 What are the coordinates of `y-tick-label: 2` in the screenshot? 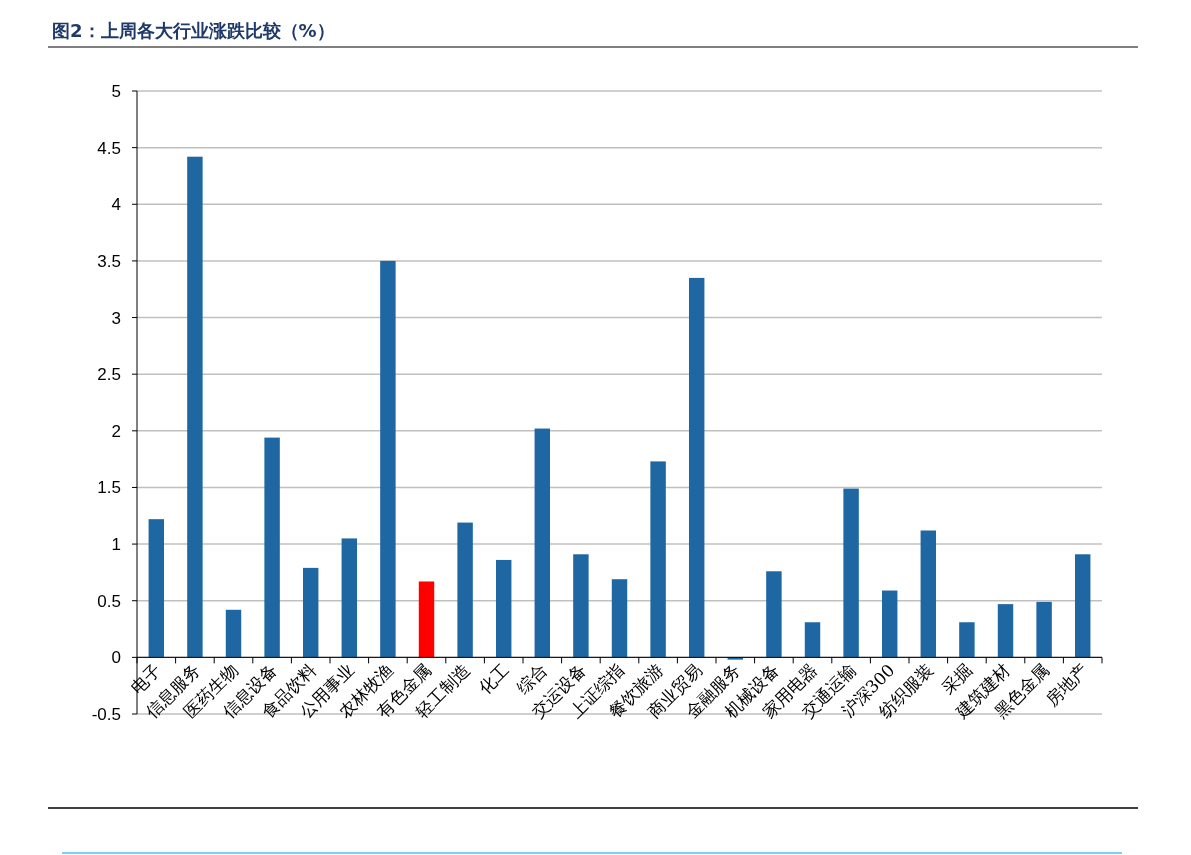 It's located at (116, 431).